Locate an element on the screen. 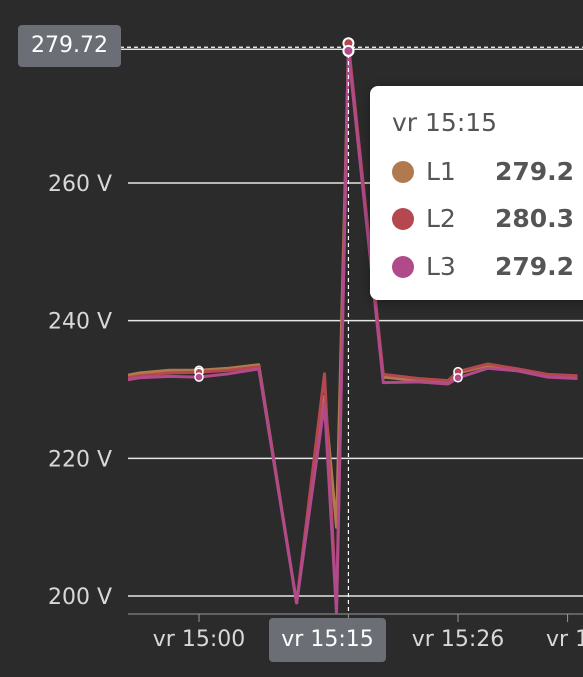  x-tick-label: vr 15:26 is located at coordinates (458, 639).